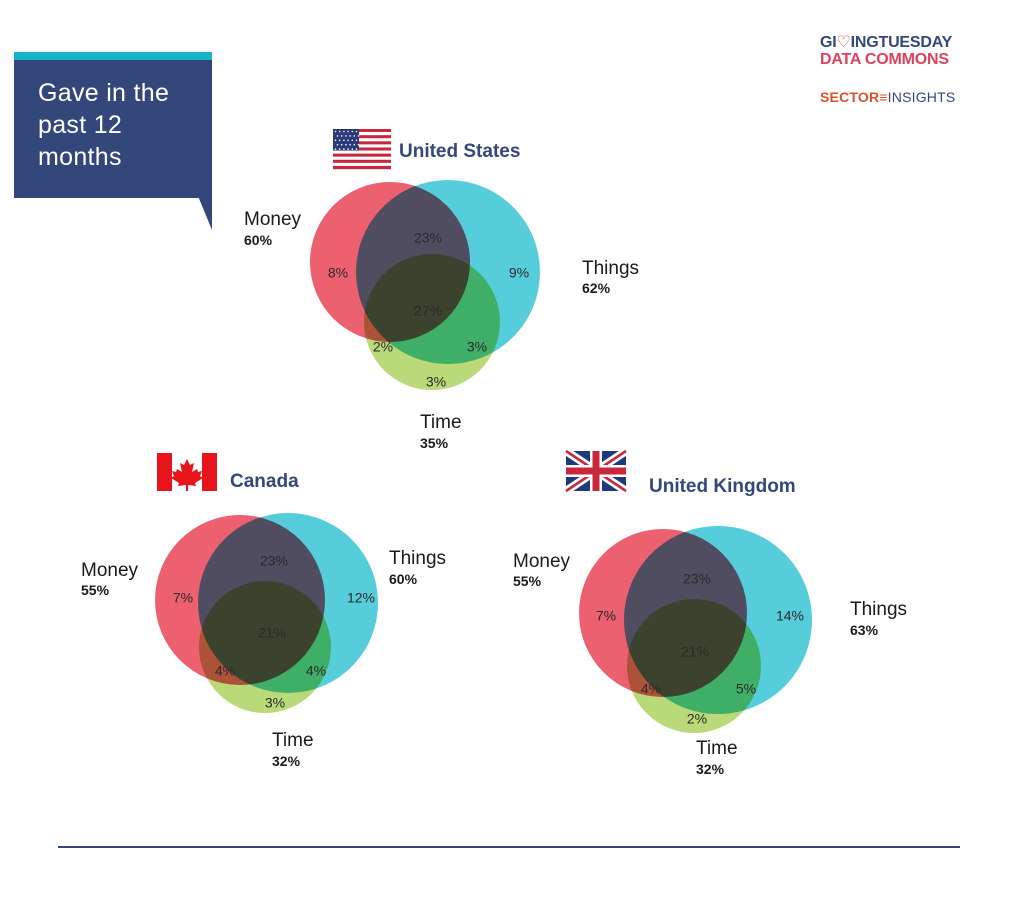 This screenshot has height=898, width=1024. I want to click on united-kingdom-money-things-label: 23%, so click(697, 579).